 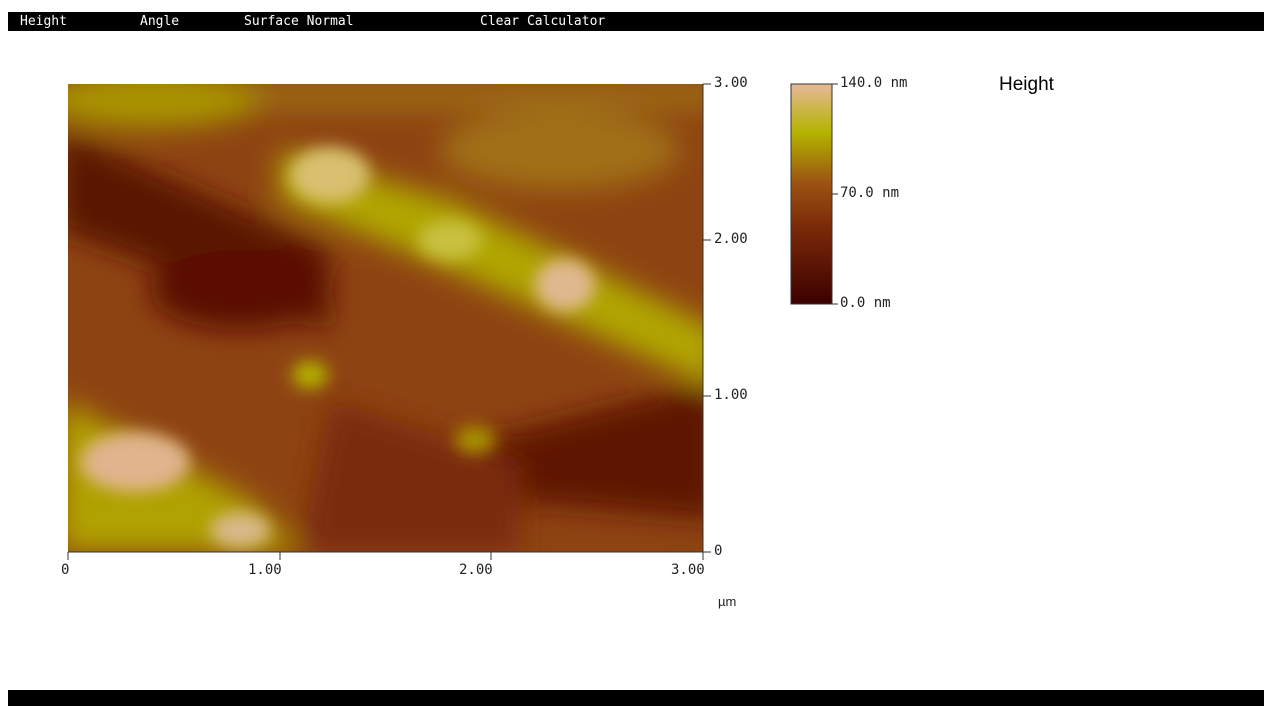 I want to click on y-tick-label: 0, so click(x=718, y=551).